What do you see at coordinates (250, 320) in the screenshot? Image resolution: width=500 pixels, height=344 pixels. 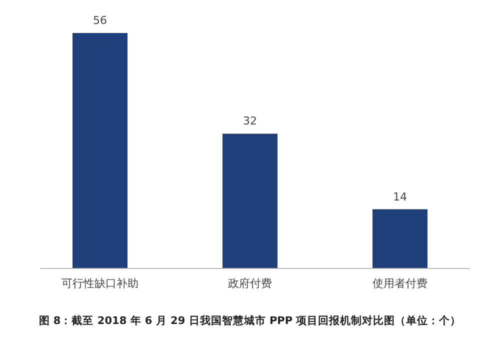 I see `text: 图 8：截至 2018 年 6 月 29 日我国智慧城市 PPP 项目回报机制对比图（单位：个）` at bounding box center [250, 320].